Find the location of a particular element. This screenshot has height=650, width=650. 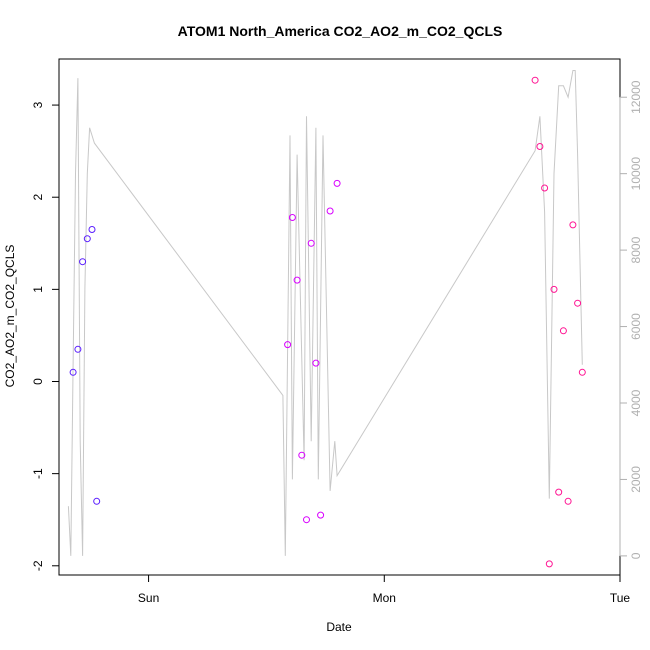

x-tick-label: Tue is located at coordinates (620, 598).